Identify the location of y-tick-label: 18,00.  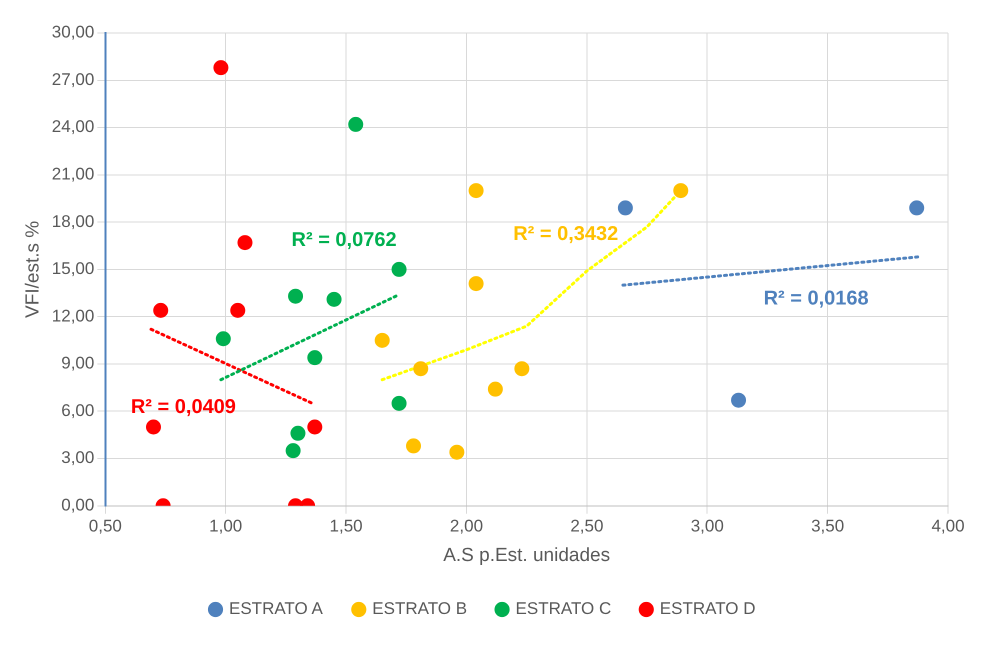
(73, 221).